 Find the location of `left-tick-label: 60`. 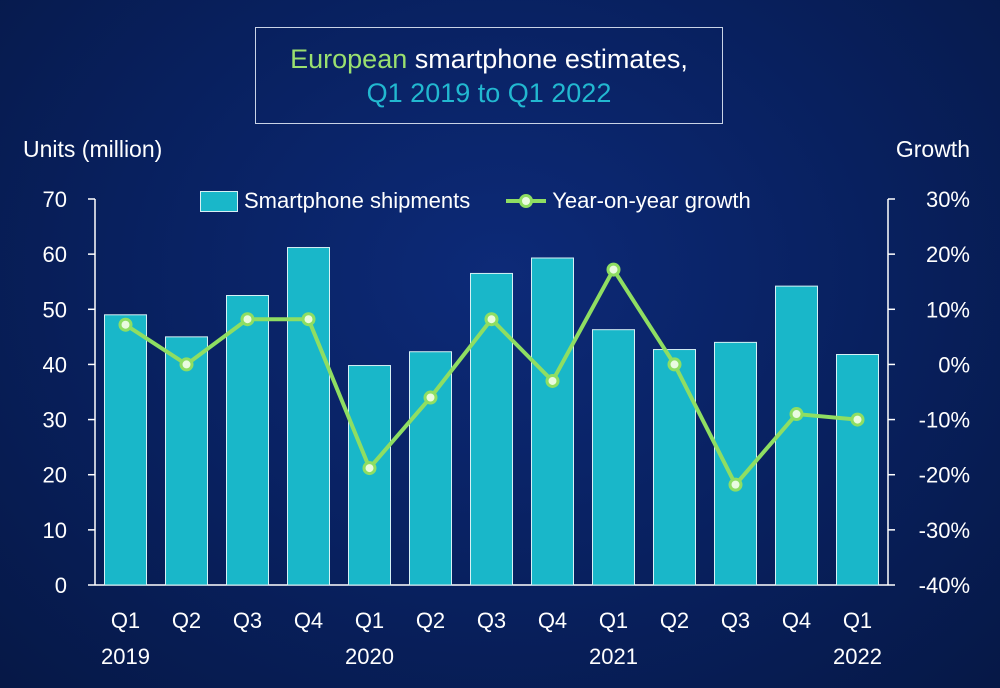

left-tick-label: 60 is located at coordinates (55, 254).